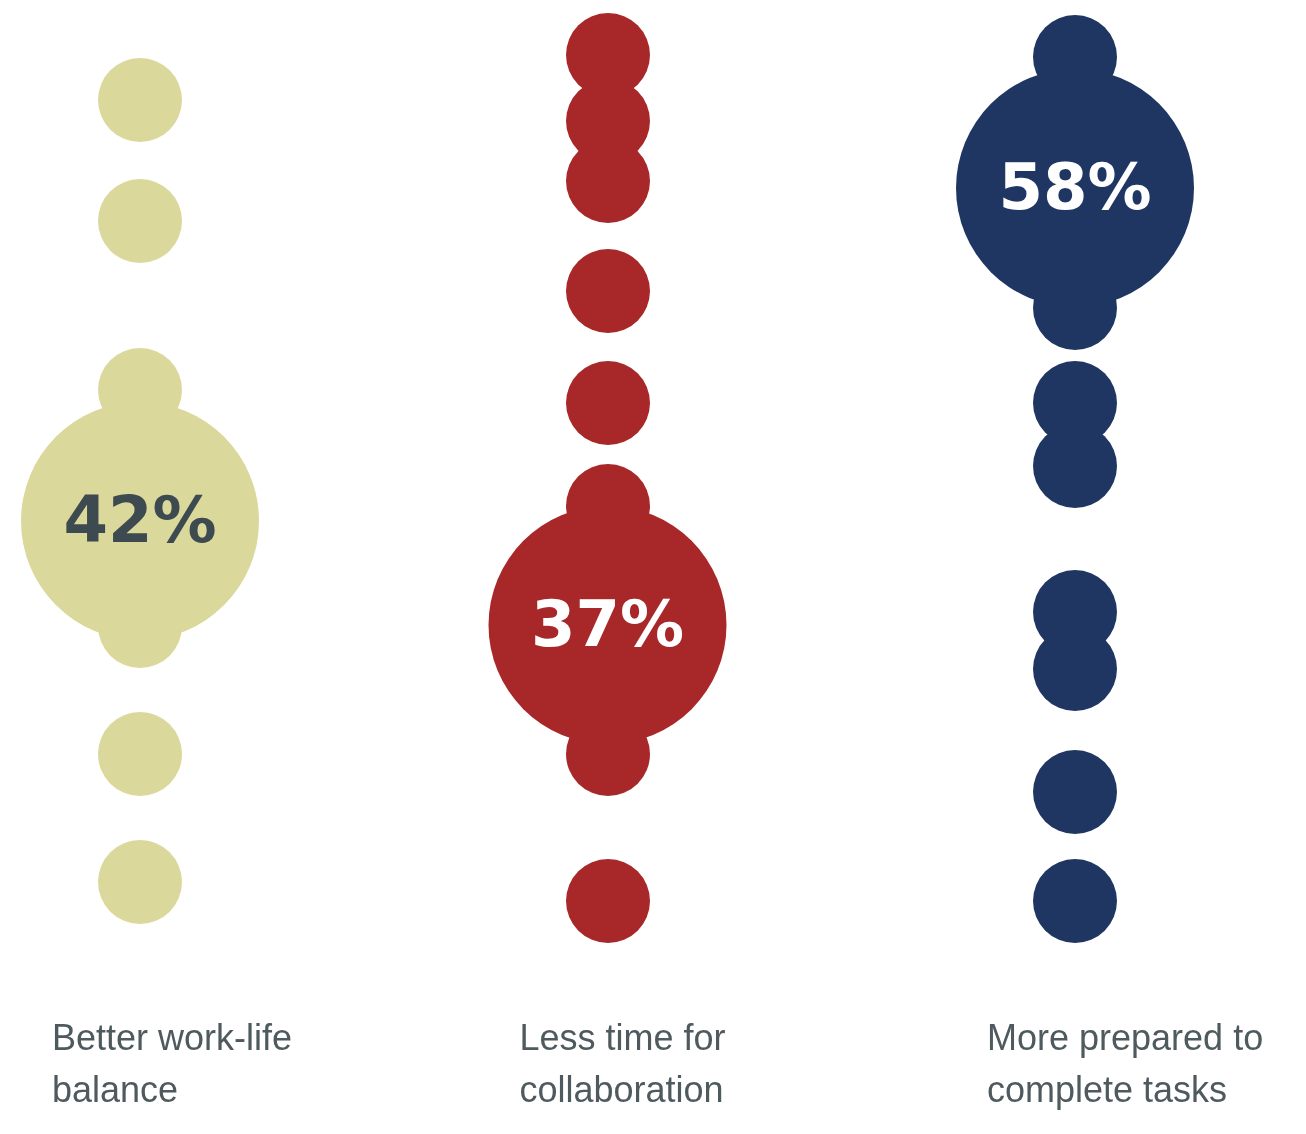 Image resolution: width=1306 pixels, height=1134 pixels. I want to click on data-label: 58%, so click(1075, 186).